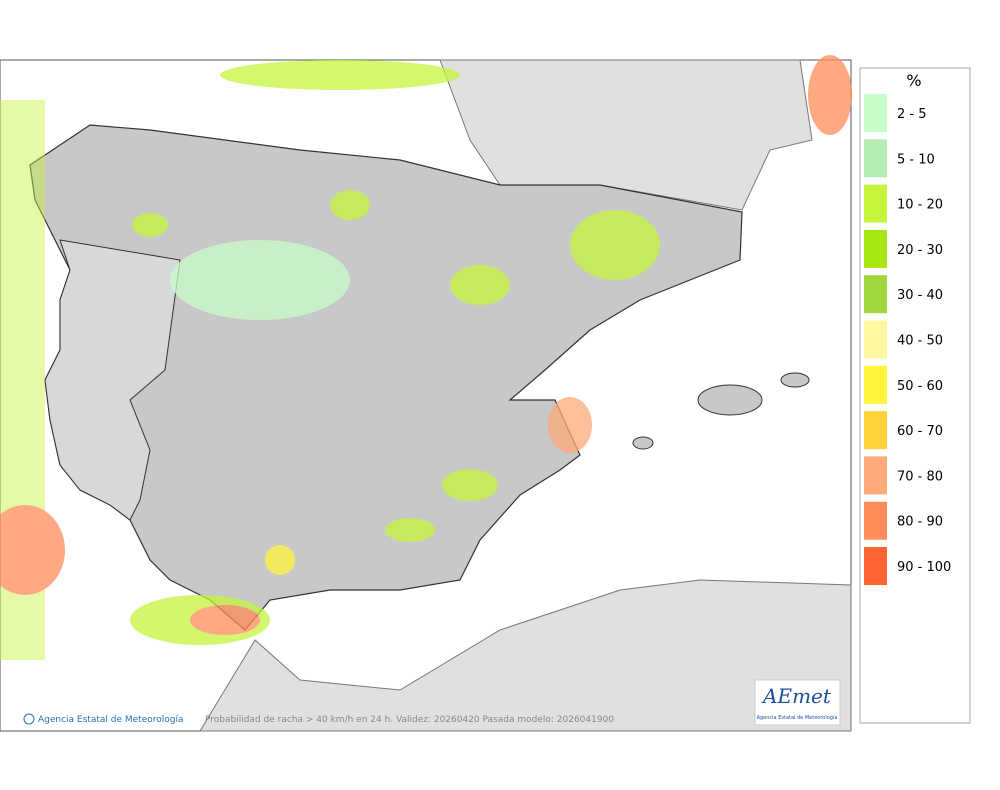  What do you see at coordinates (796, 696) in the screenshot?
I see `logo: AEmet` at bounding box center [796, 696].